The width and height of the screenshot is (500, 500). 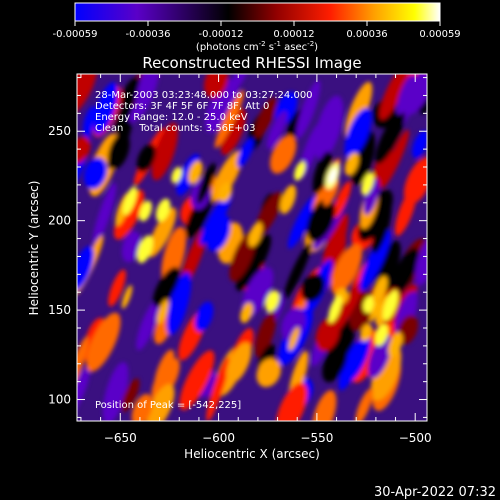 I want to click on colorbar-tick-label: -0.00036, so click(x=148, y=34).